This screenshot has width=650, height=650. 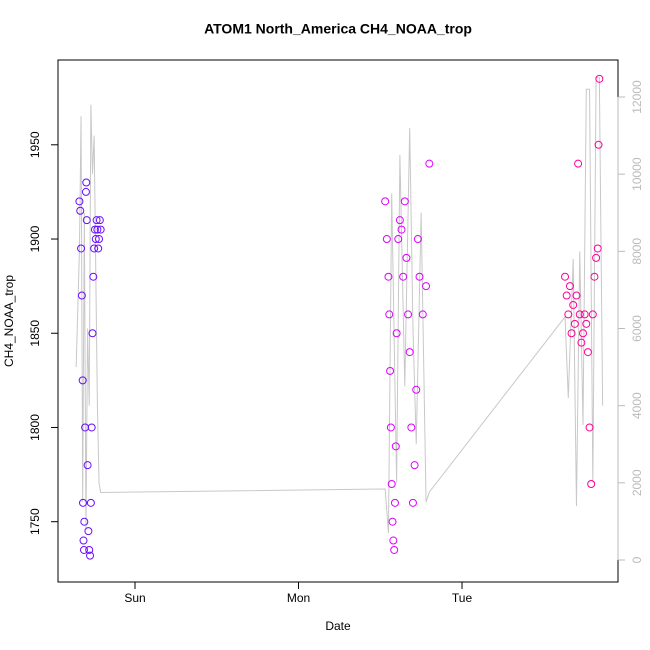 What do you see at coordinates (637, 405) in the screenshot?
I see `y2-tick-label: 4000` at bounding box center [637, 405].